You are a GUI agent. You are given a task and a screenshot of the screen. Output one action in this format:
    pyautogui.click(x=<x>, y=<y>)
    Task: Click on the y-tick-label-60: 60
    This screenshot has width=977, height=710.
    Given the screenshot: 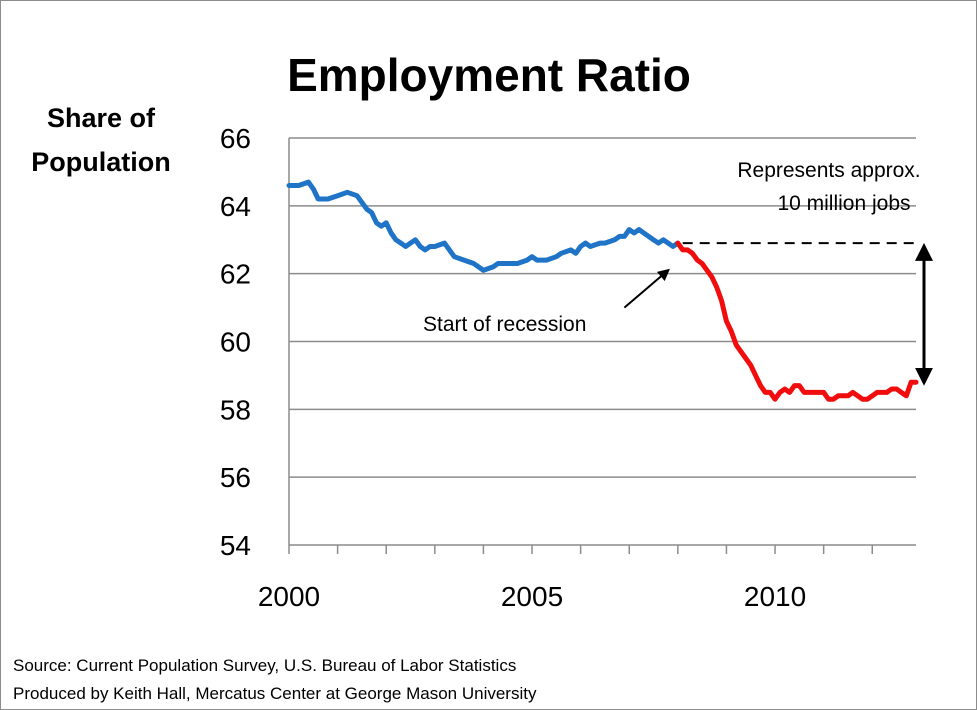 What is the action you would take?
    pyautogui.click(x=235, y=342)
    